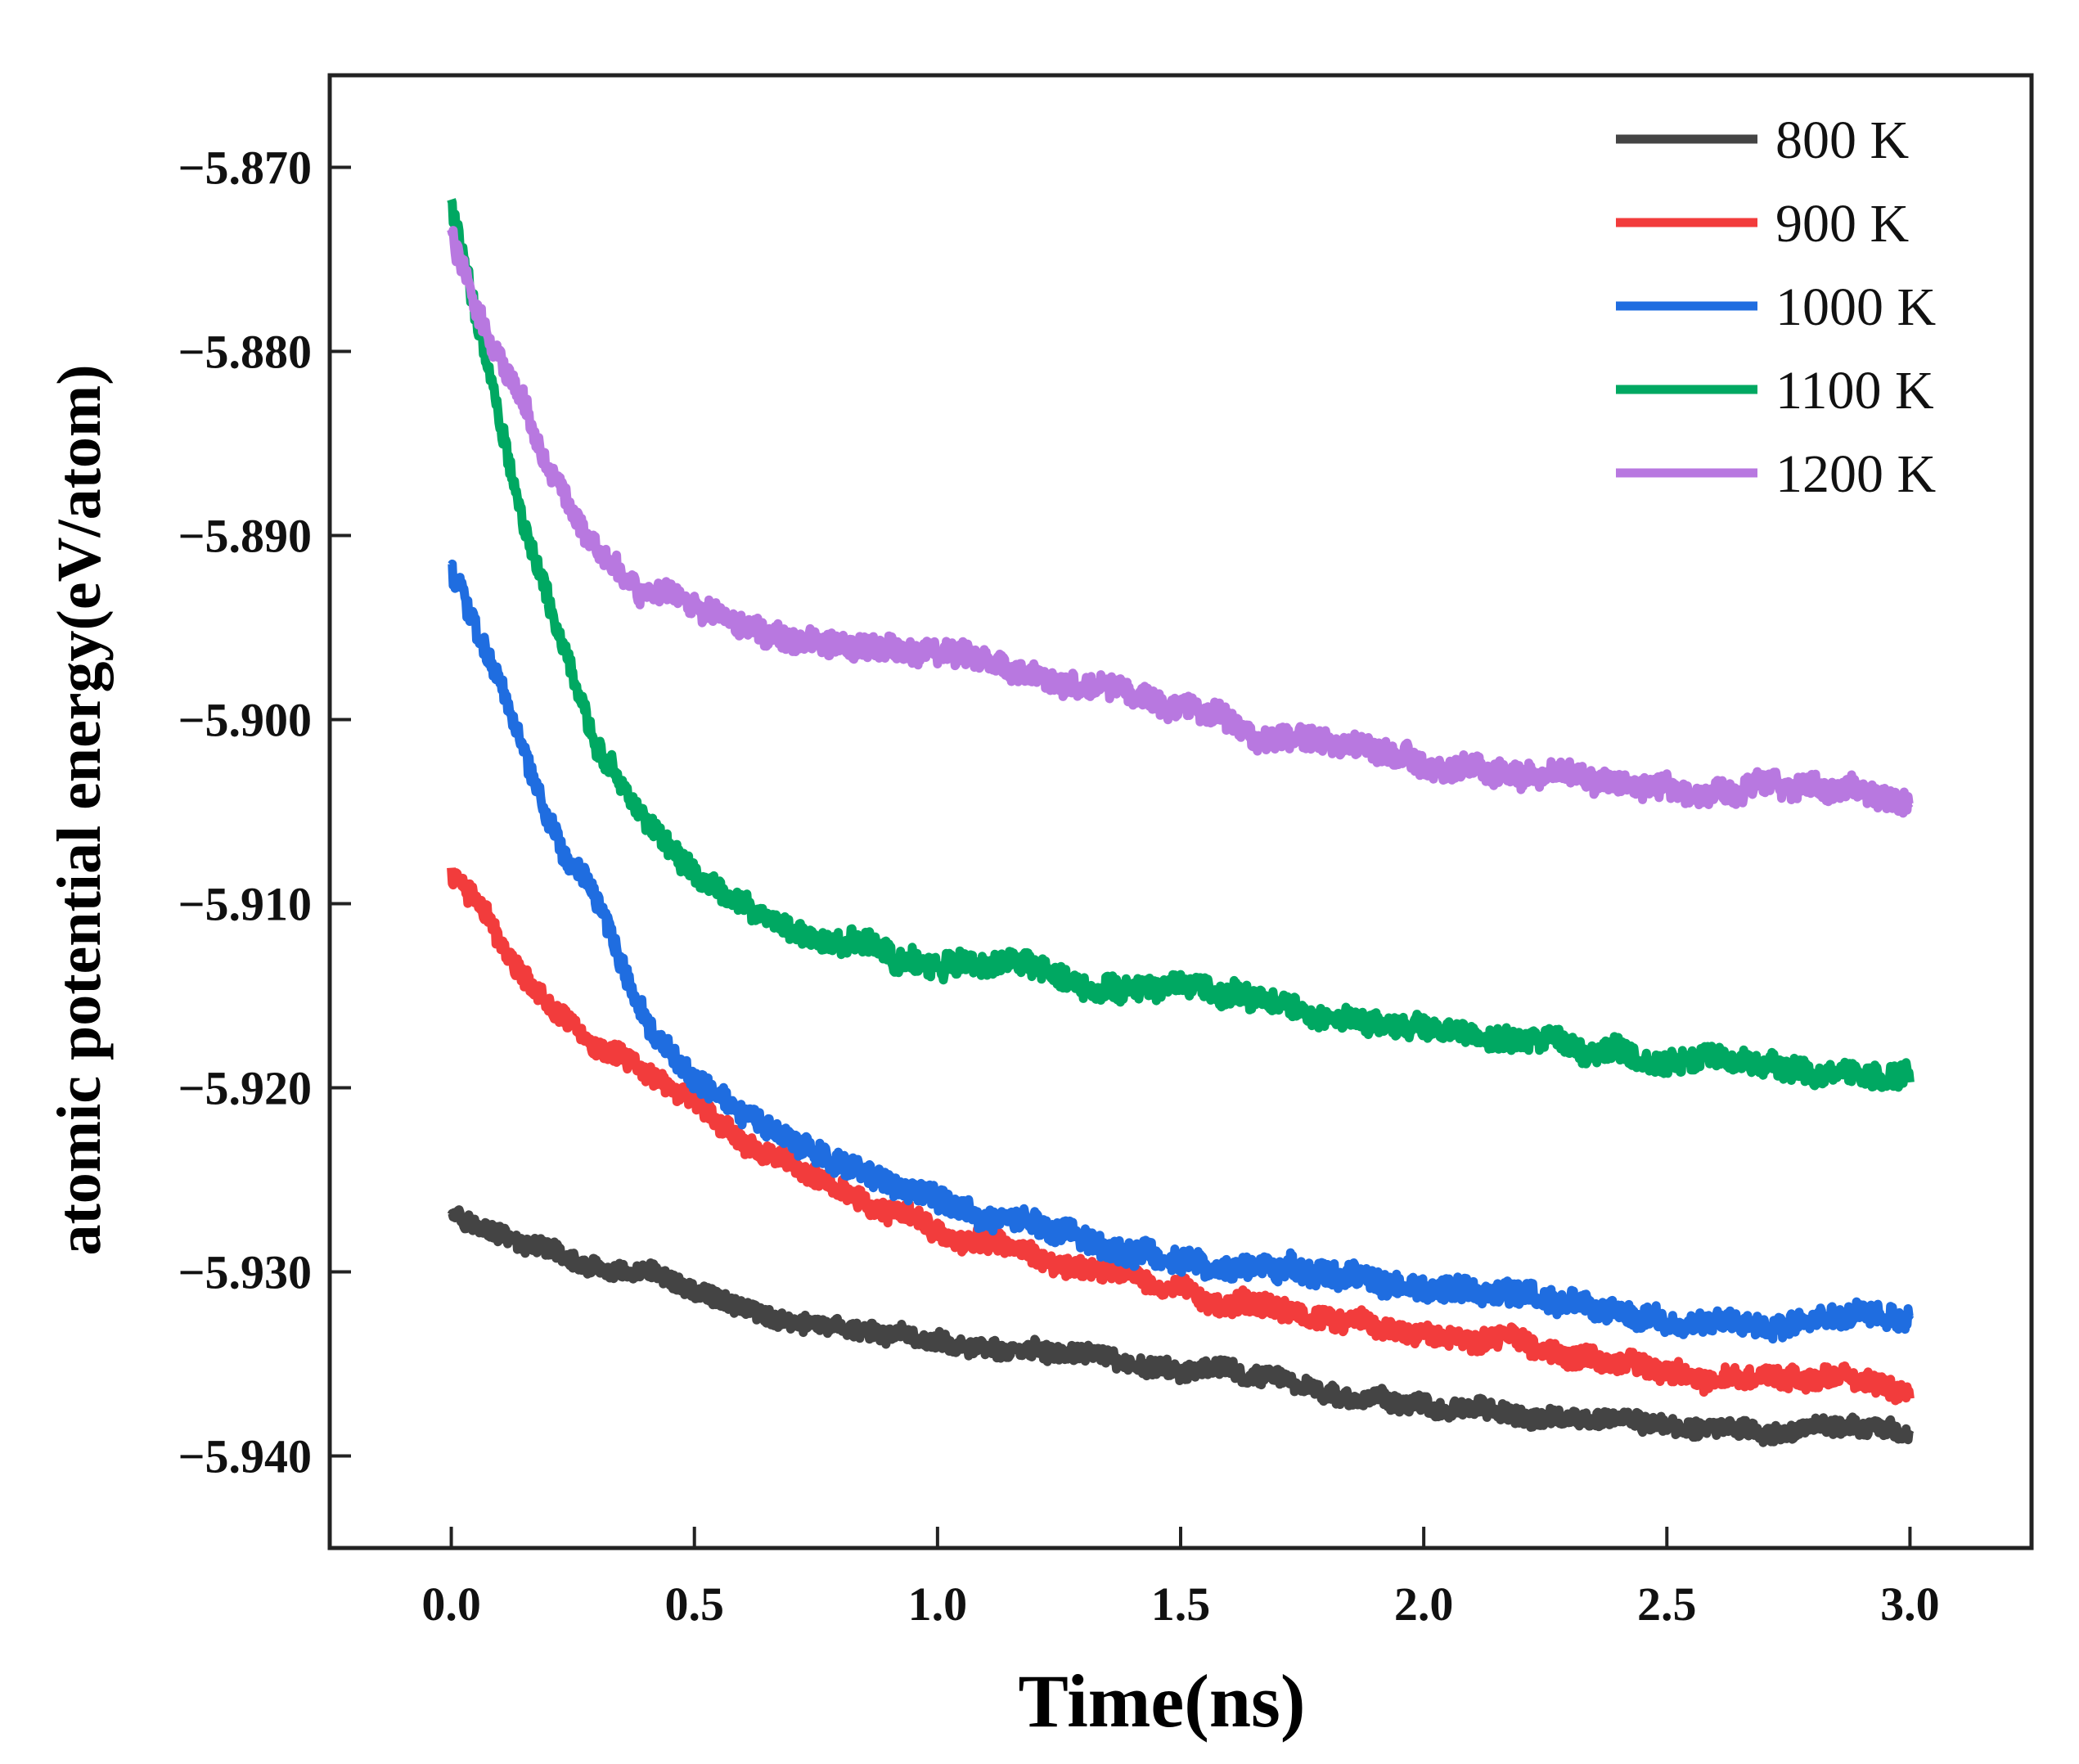 The image size is (2079, 1764). Describe the element at coordinates (1856, 307) in the screenshot. I see `legend-label: 1000 K` at that location.